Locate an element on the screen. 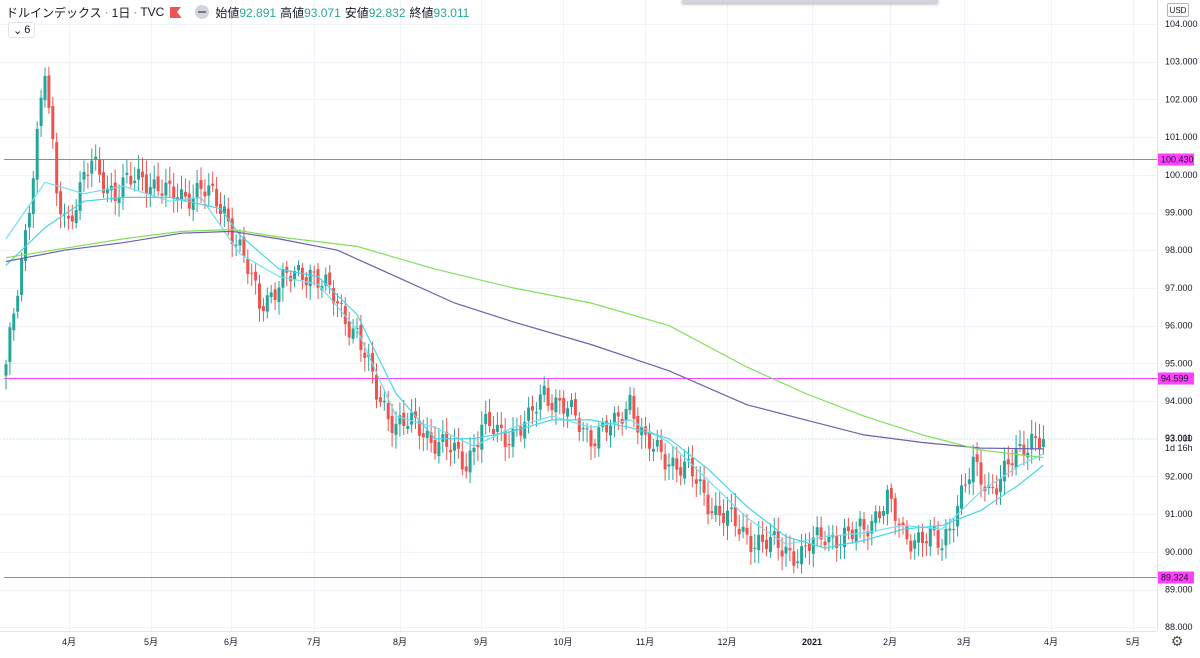 This screenshot has width=1200, height=658. low-value: 92.832 is located at coordinates (387, 12).